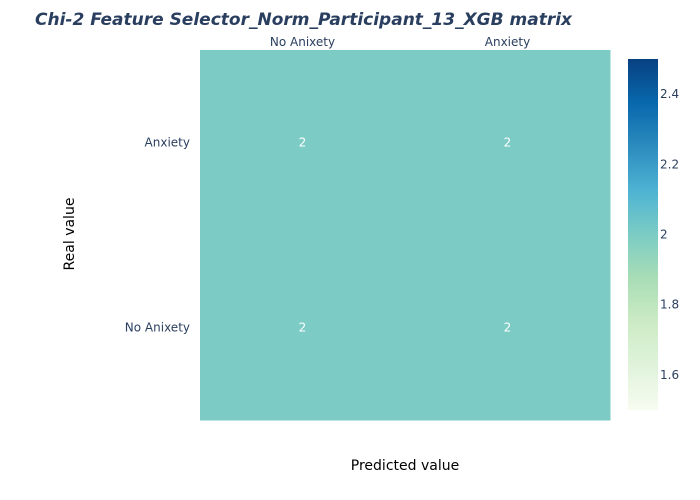  I want to click on cell-value-label-0-0: 2, so click(303, 143).